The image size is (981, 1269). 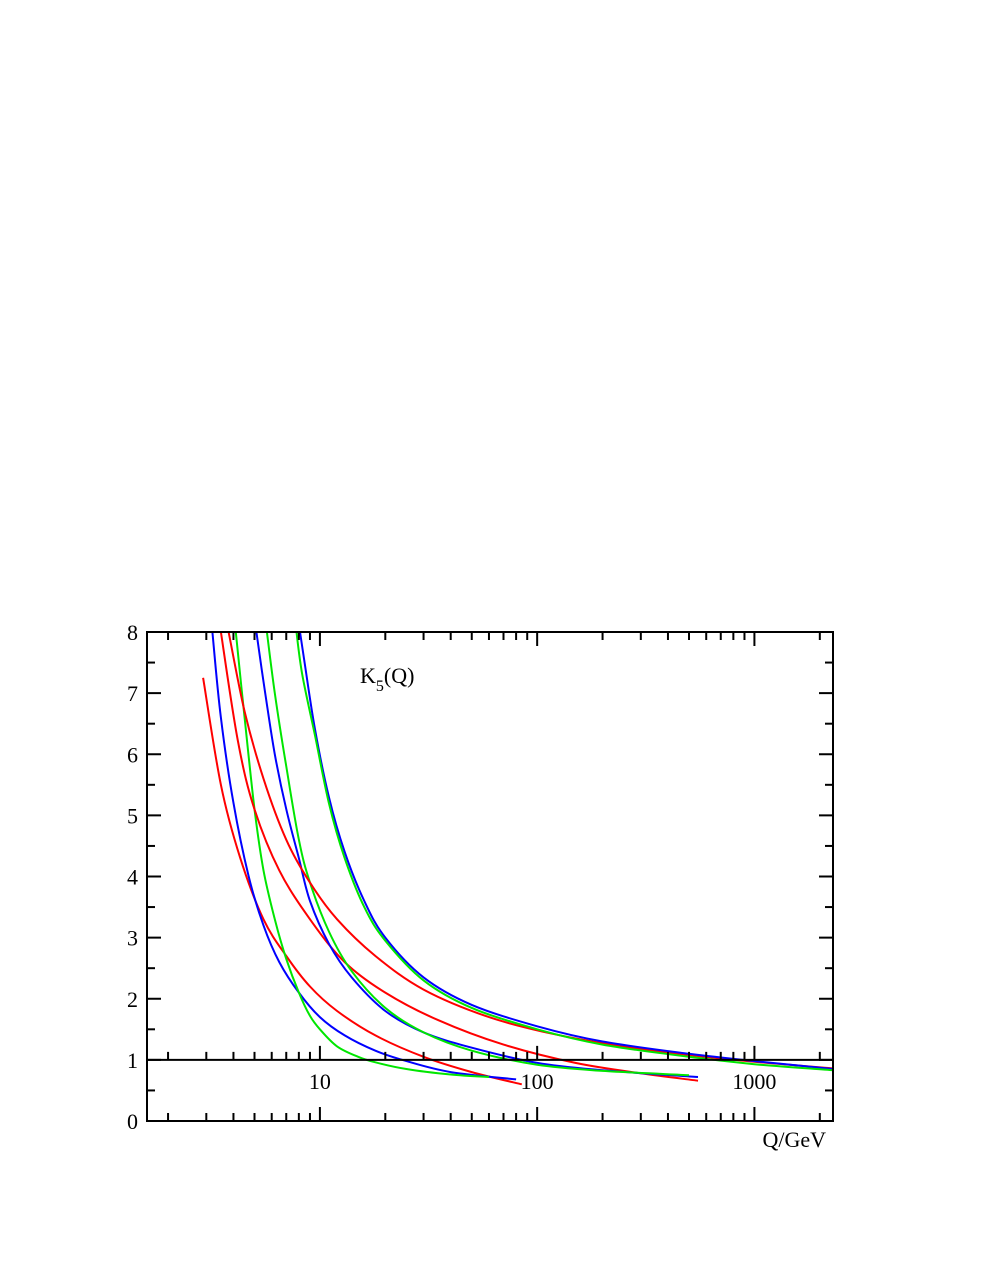 I want to click on curve-annotation: K5(Q), so click(x=387, y=679).